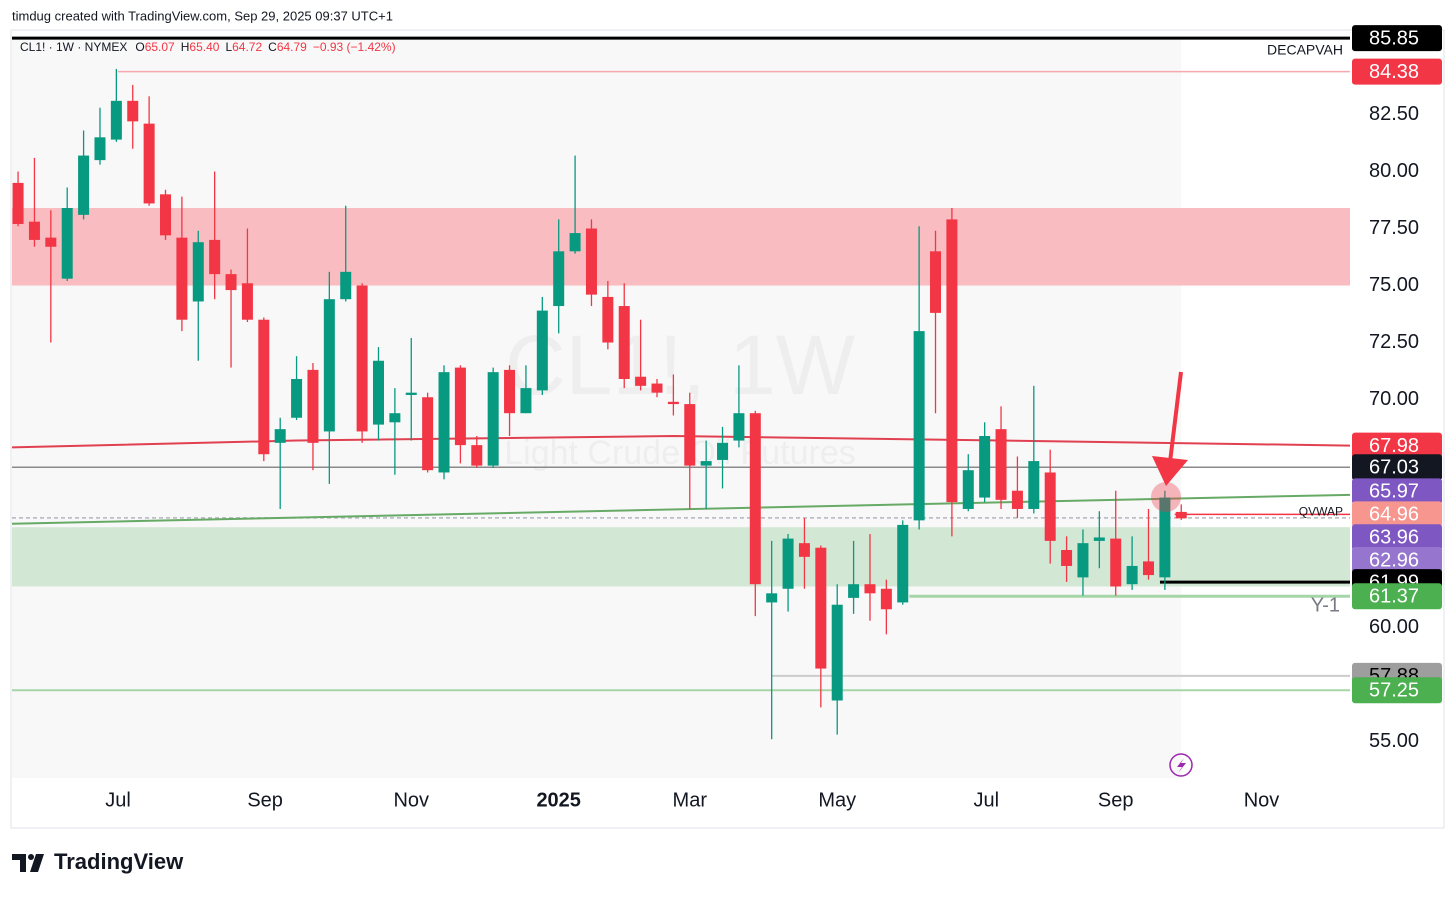 This screenshot has height=897, width=1456. Describe the element at coordinates (1394, 72) in the screenshot. I see `price-tag-label: 84.38` at that location.